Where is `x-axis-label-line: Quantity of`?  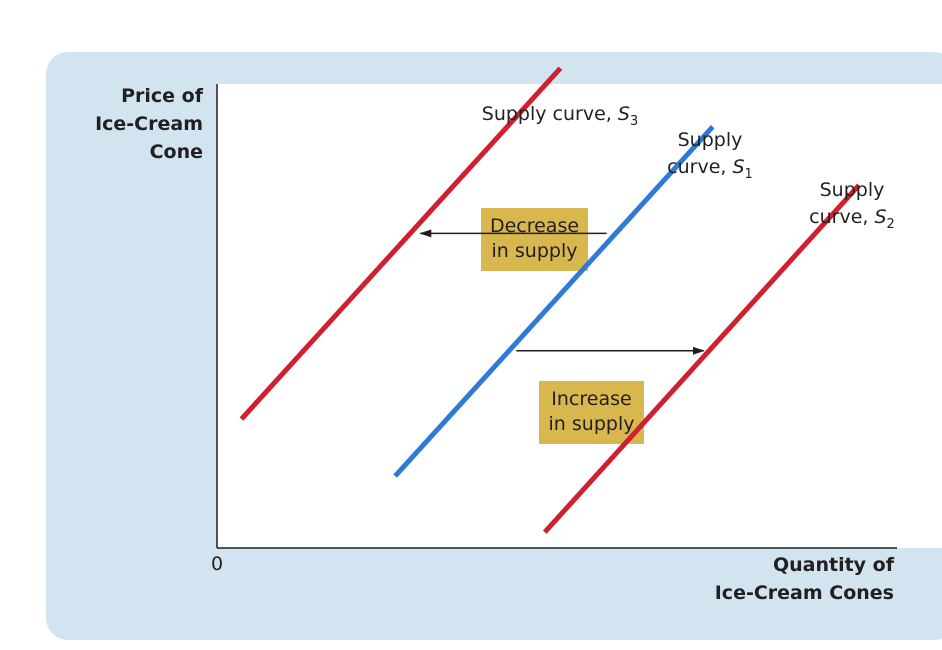
x-axis-label-line: Quantity of is located at coordinates (834, 565).